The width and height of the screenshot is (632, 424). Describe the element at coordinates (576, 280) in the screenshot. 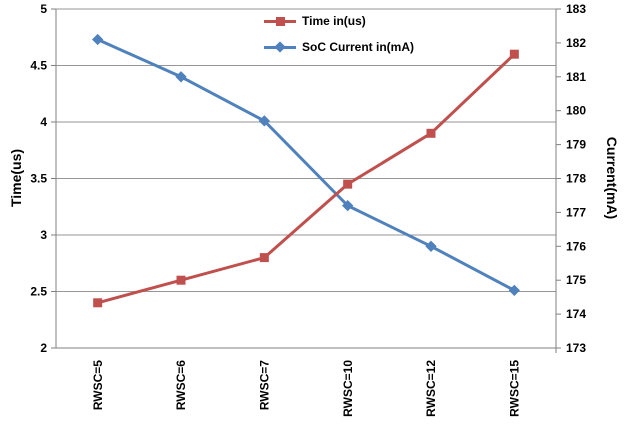

I see `right-axis-tick-label: 175` at that location.